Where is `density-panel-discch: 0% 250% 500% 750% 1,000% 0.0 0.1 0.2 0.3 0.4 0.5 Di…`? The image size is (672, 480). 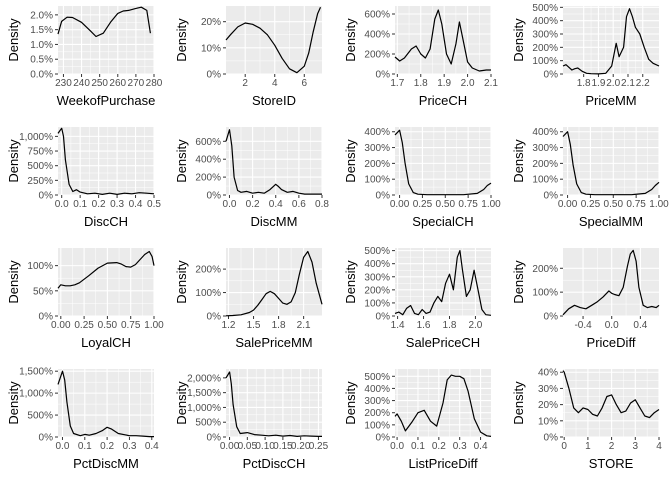
density-panel-discch: 0% 250% 500% 750% 1,000% 0.0 0.1 0.2 0.3 0.4 0.5 Di… is located at coordinates (83, 178).